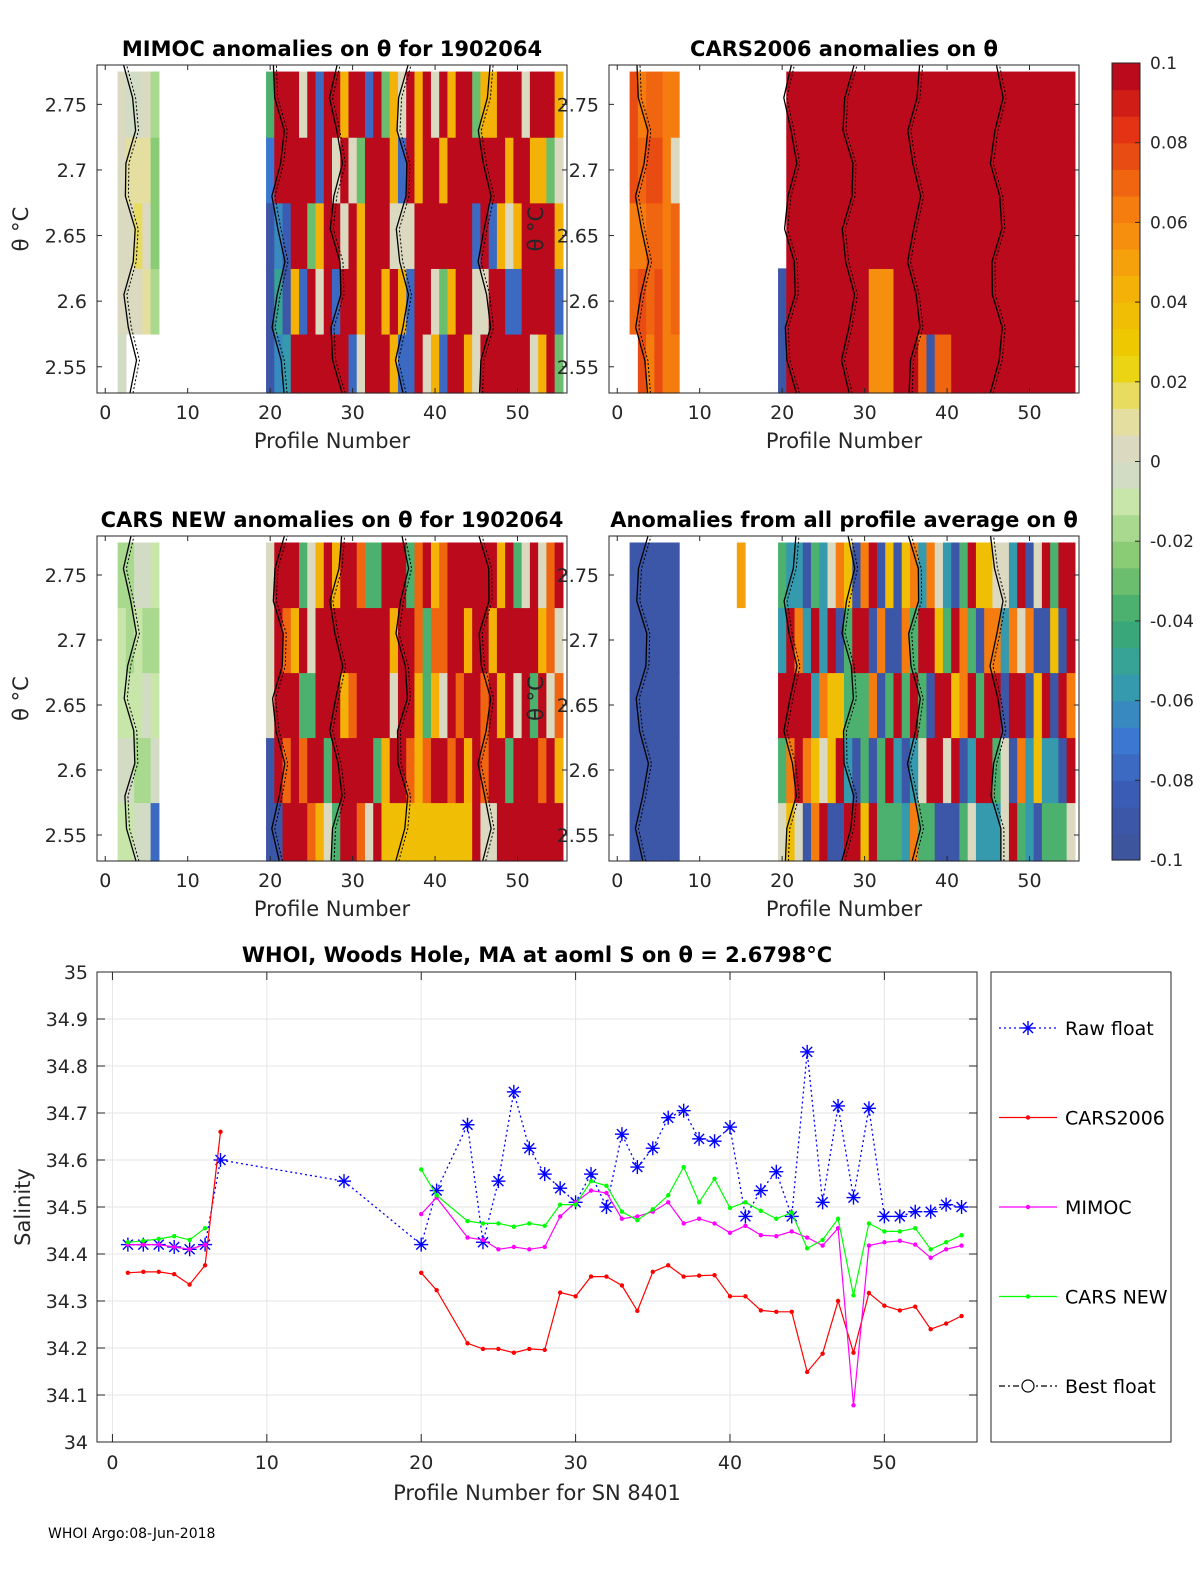 The height and width of the screenshot is (1575, 1200). What do you see at coordinates (730, 1463) in the screenshot?
I see `x-tick-label: 40` at bounding box center [730, 1463].